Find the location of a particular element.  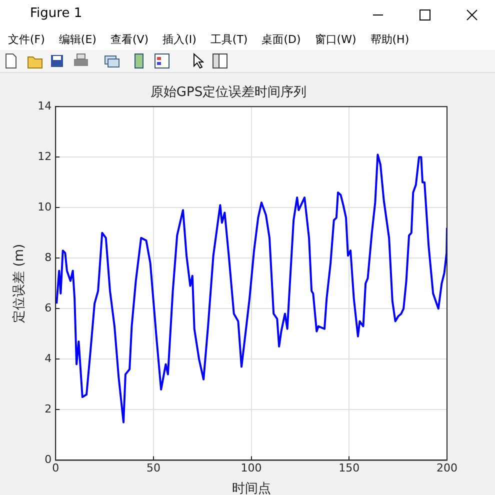

text: 工具(T) is located at coordinates (229, 40).